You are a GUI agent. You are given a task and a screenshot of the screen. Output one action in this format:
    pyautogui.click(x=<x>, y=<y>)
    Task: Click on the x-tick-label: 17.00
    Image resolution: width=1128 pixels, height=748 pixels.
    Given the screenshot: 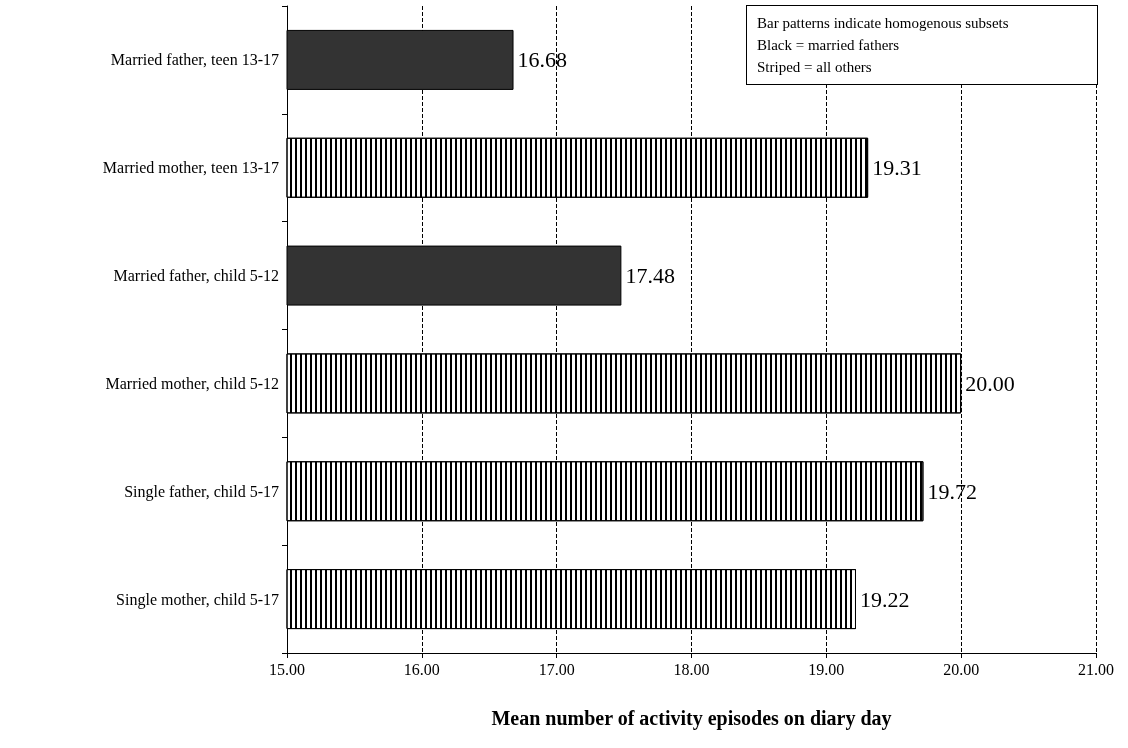 What is the action you would take?
    pyautogui.click(x=556, y=669)
    